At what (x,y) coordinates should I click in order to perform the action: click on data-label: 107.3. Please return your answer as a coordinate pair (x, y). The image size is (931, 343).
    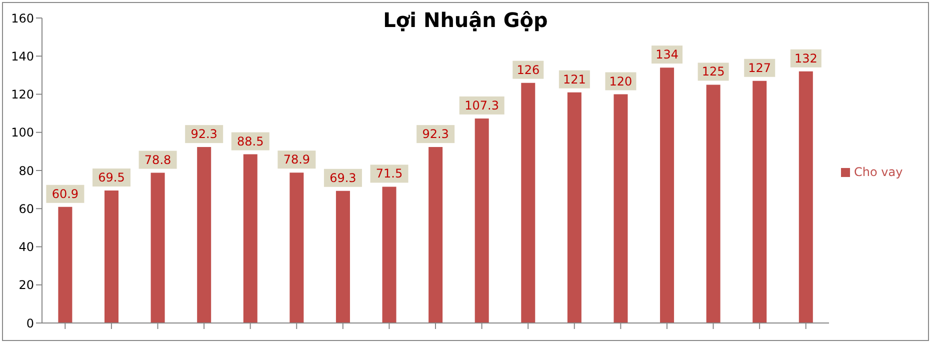
    Looking at the image, I should click on (482, 105).